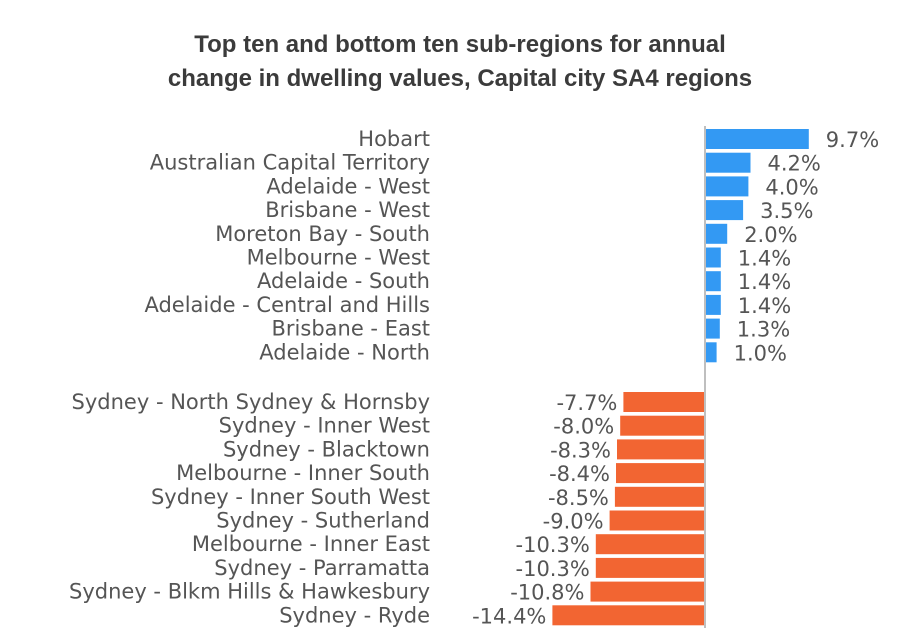  What do you see at coordinates (791, 187) in the screenshot?
I see `value-label-top-2: 4.0%` at bounding box center [791, 187].